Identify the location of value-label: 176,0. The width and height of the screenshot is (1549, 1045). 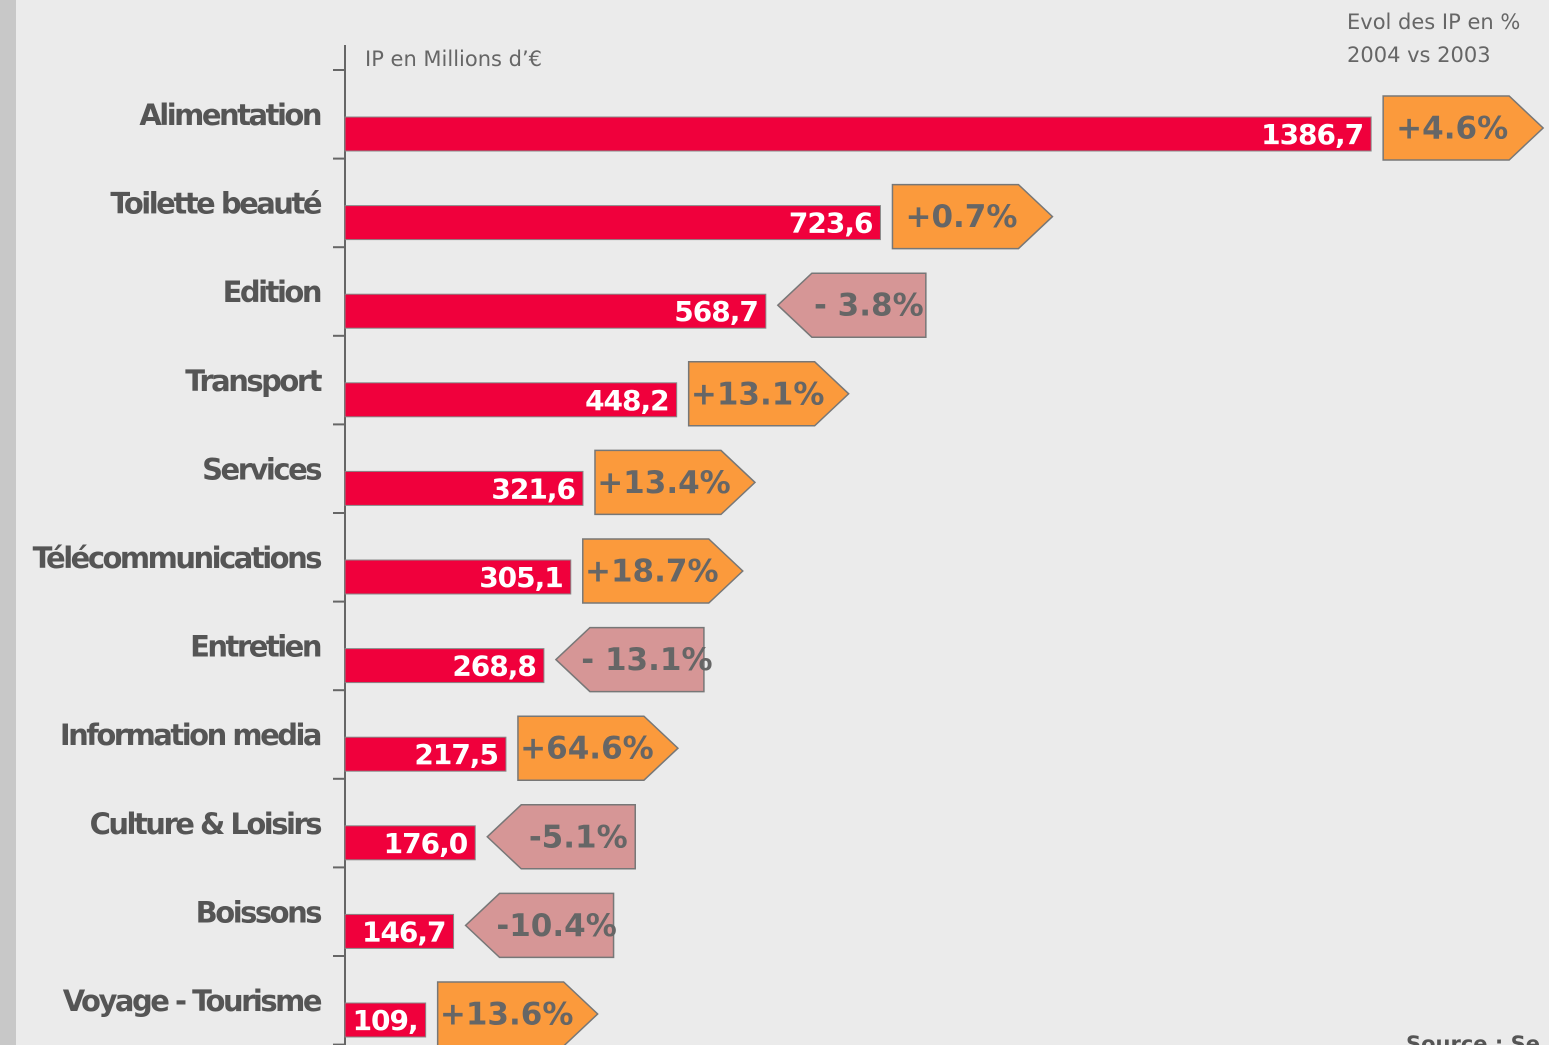
(426, 843).